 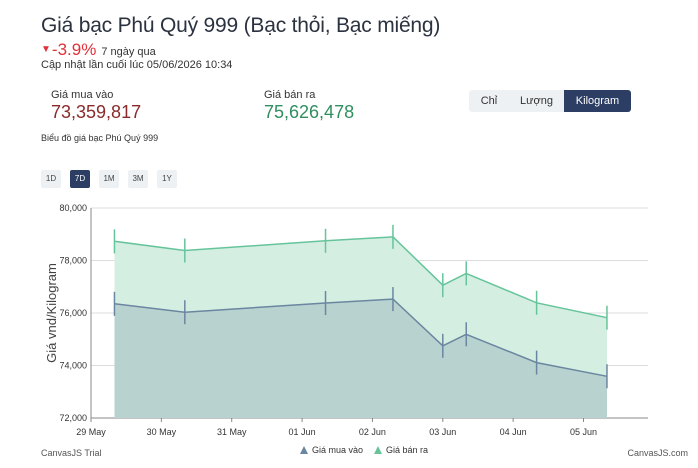 I want to click on change-percent: -3.9%, so click(x=74, y=49).